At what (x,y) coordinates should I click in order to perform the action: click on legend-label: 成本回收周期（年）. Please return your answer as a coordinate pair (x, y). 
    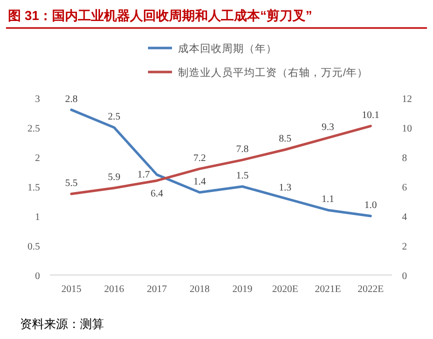
    Looking at the image, I should click on (227, 48).